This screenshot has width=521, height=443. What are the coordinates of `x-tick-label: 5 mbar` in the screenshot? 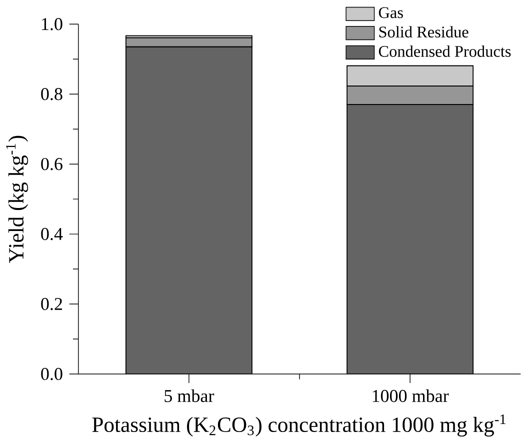 It's located at (189, 396).